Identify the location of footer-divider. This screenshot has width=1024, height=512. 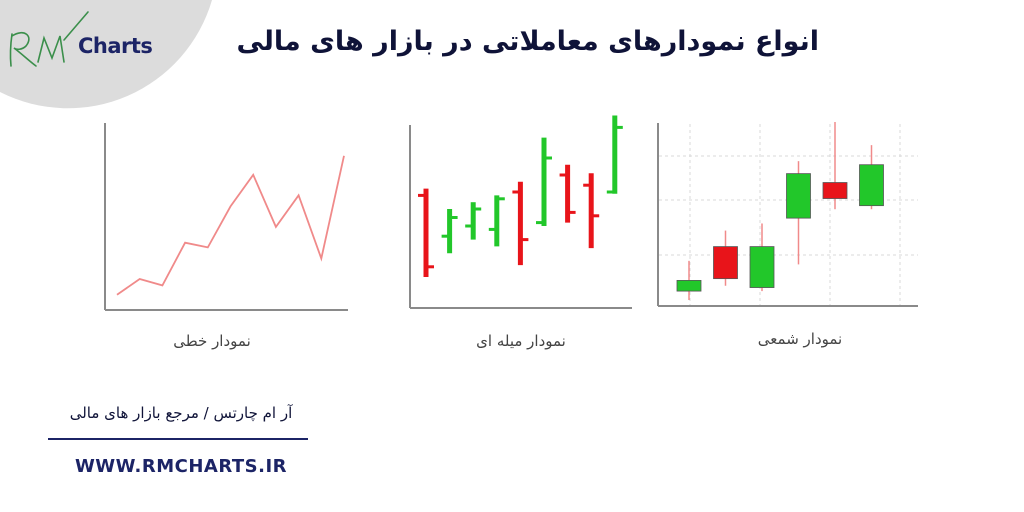
(178, 439).